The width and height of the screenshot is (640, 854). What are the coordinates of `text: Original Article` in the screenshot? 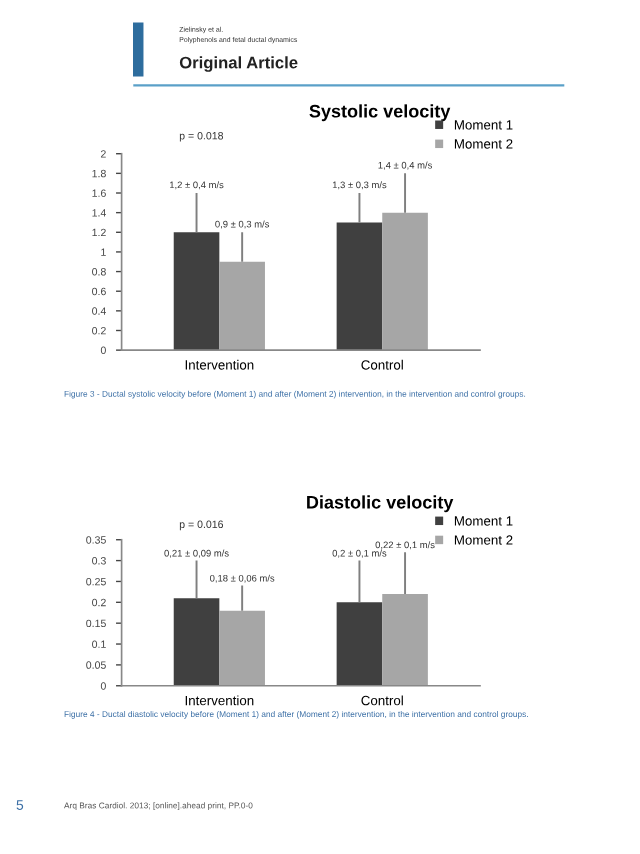 It's located at (238, 64).